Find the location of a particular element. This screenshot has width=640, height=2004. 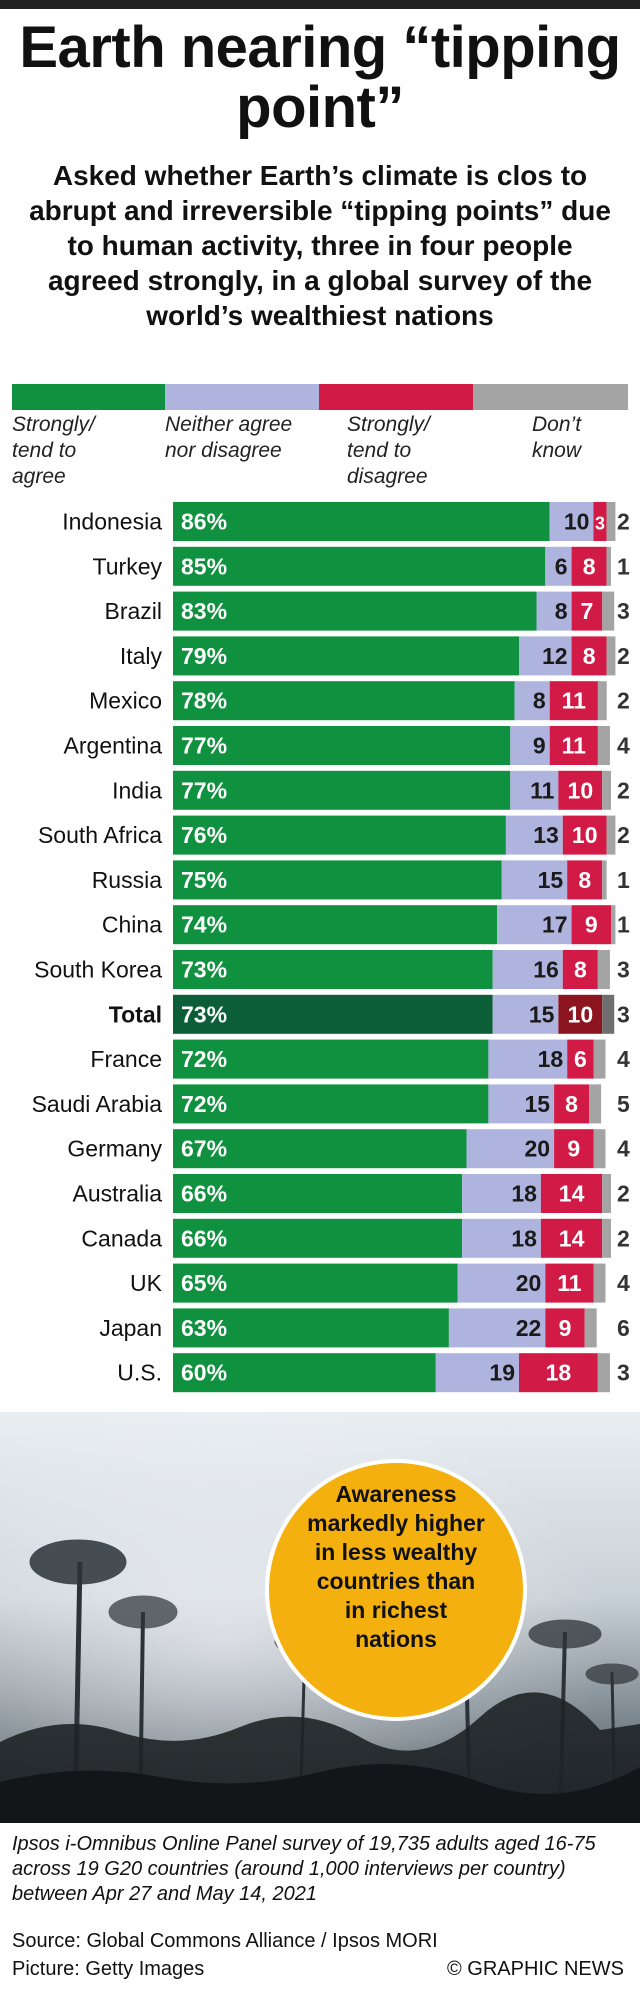

category-label: China is located at coordinates (132, 925).